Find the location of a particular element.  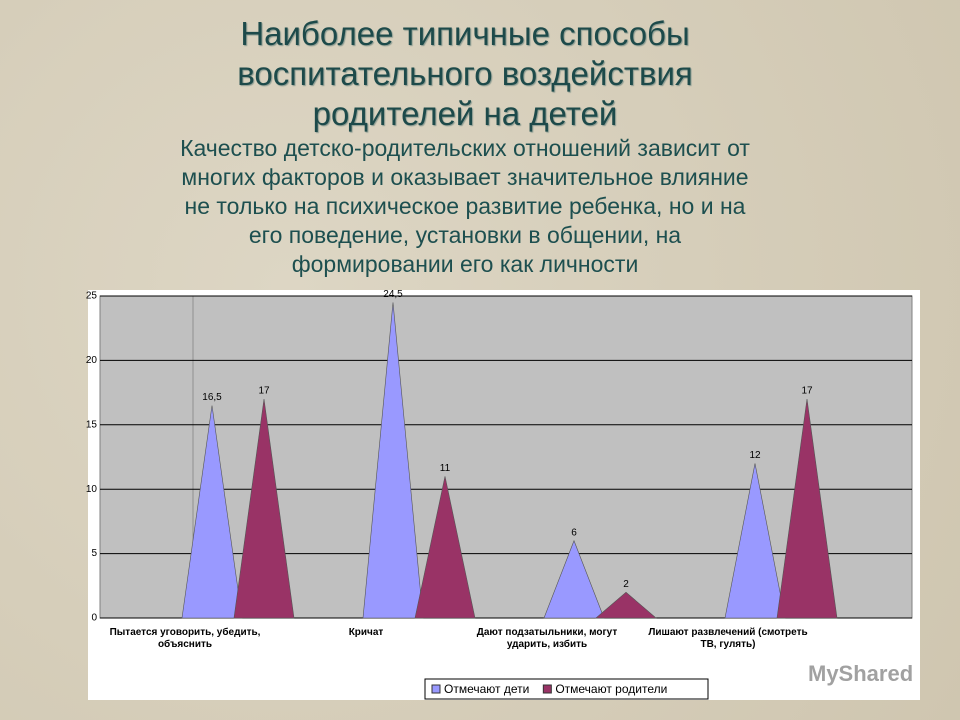

title-line: воспитательного воздействия is located at coordinates (465, 73).